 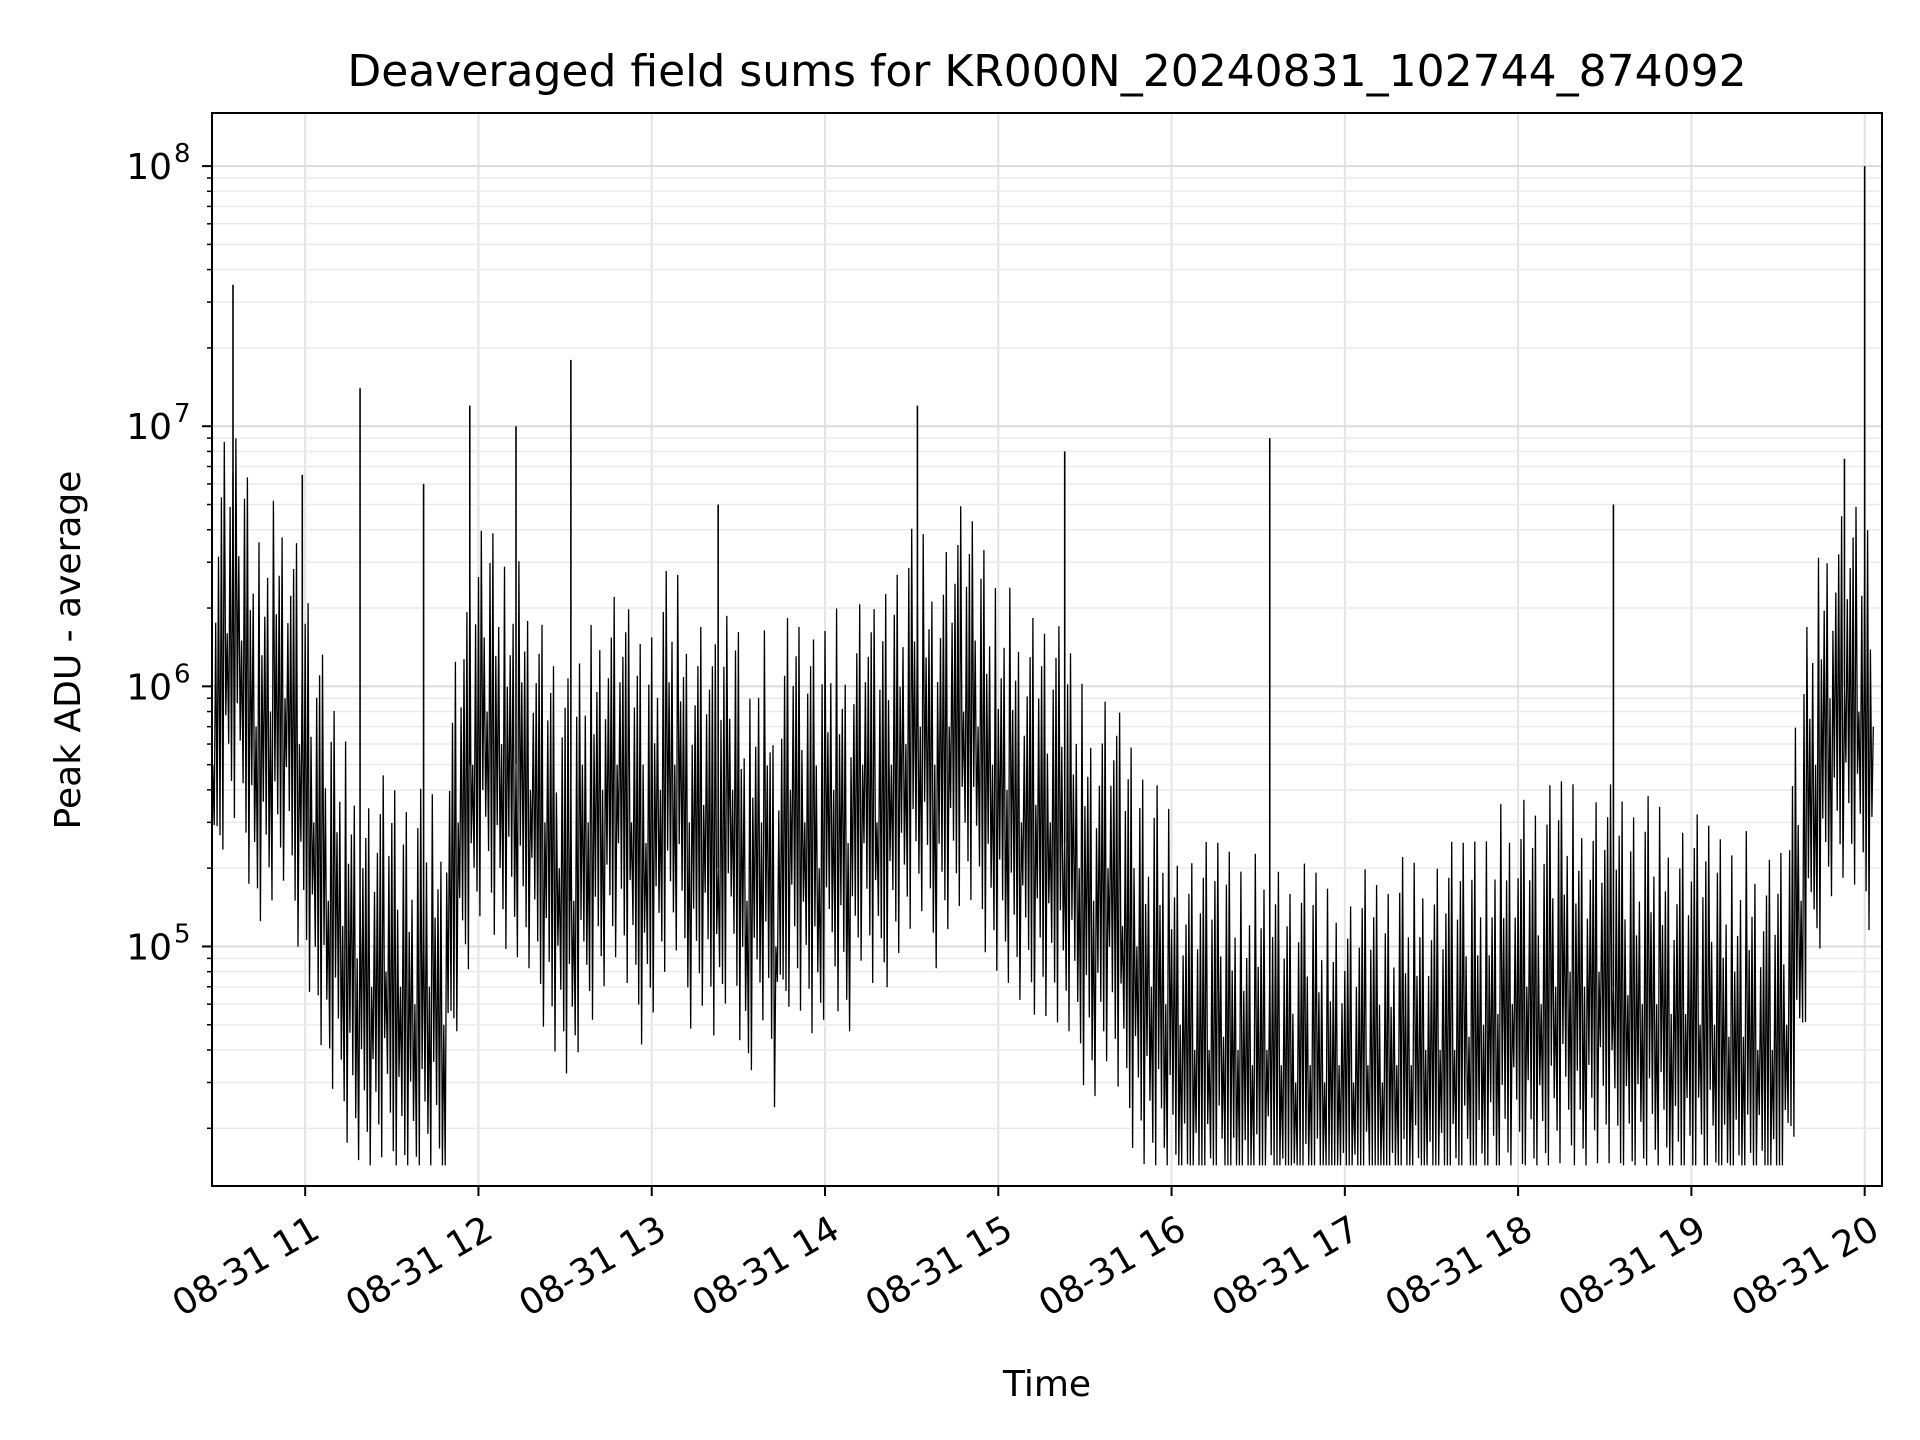 What do you see at coordinates (592, 1266) in the screenshot?
I see `x-tick-label: 08-31 13` at bounding box center [592, 1266].